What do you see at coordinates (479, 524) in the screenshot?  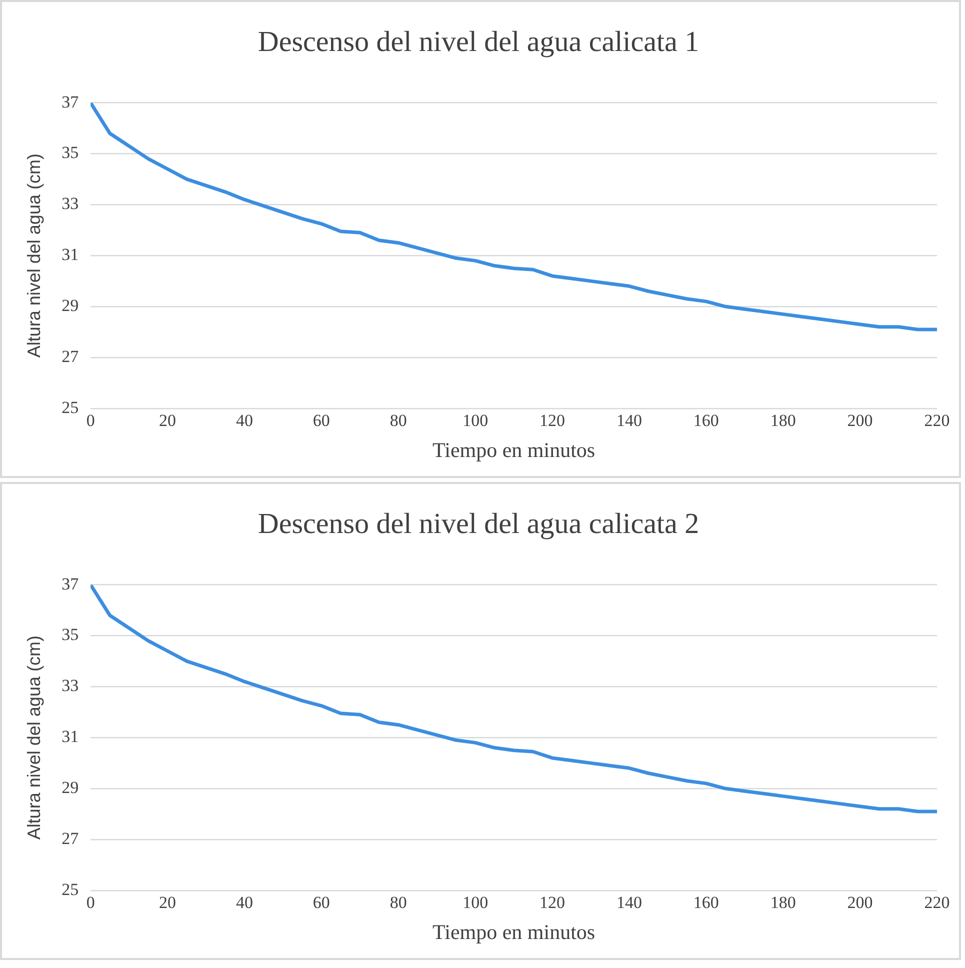 I see `chart-title: Descenso del nivel del agua calicata 2` at bounding box center [479, 524].